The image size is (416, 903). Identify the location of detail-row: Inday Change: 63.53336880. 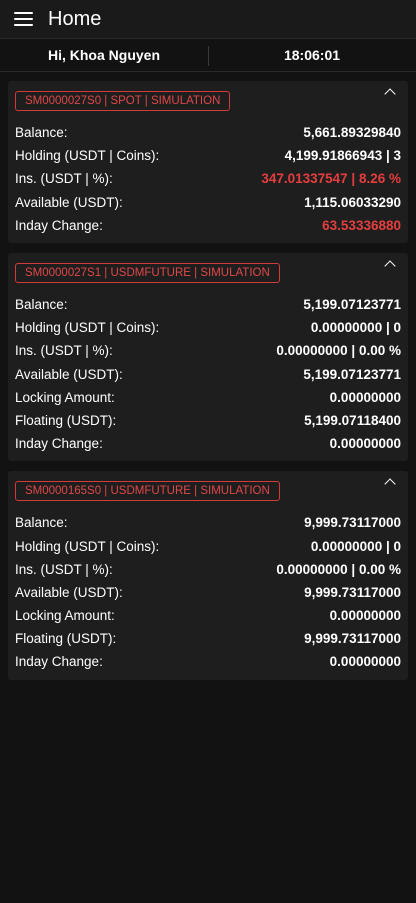
(208, 225).